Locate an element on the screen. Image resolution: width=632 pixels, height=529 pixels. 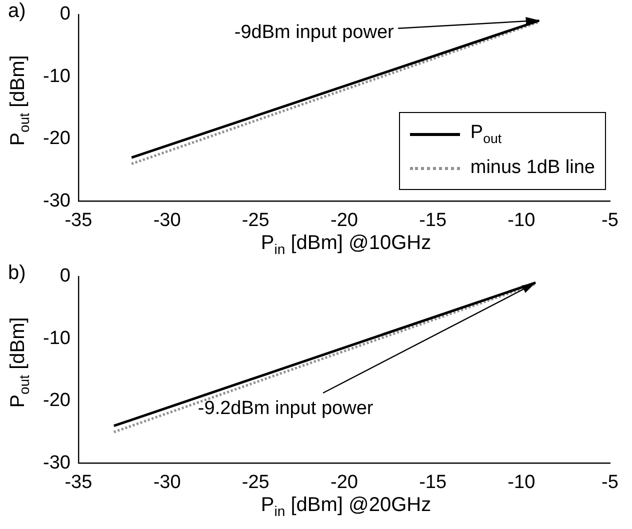
x-axis-title: P$_{in}$ [dBm] @20GHz is located at coordinates (346, 506).